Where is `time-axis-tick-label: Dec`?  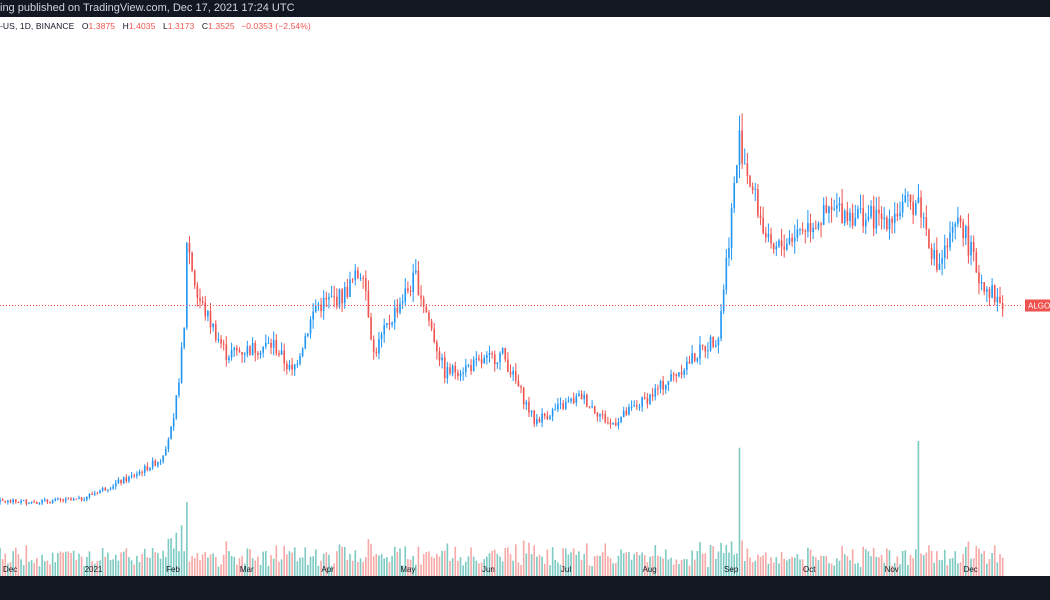
time-axis-tick-label: Dec is located at coordinates (10, 569).